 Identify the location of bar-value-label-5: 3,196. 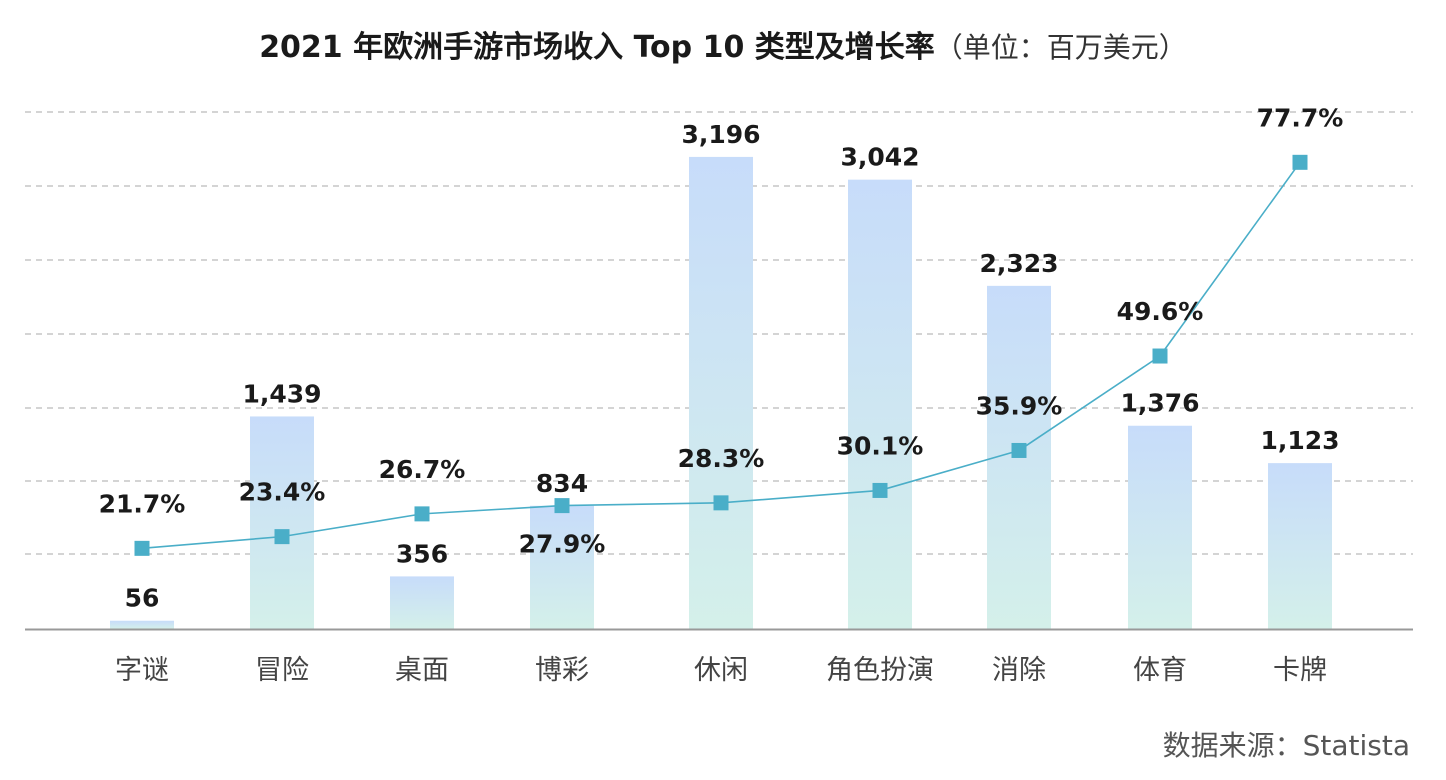
(720, 134).